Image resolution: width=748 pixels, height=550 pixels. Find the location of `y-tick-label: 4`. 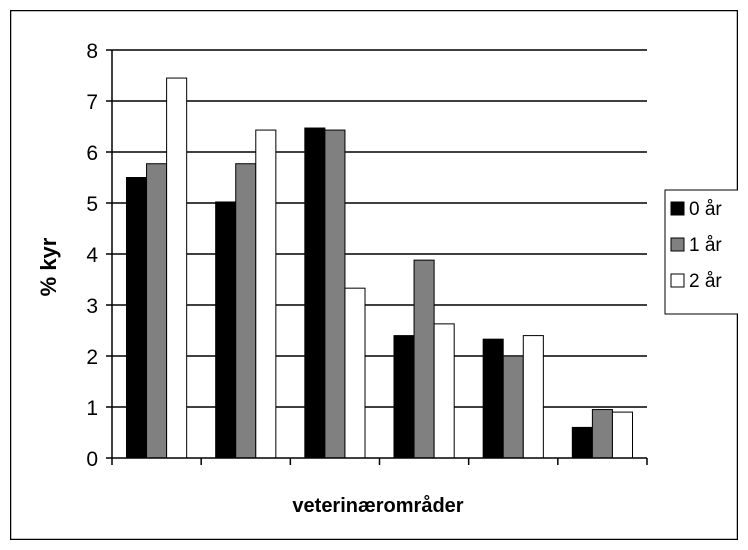

y-tick-label: 4 is located at coordinates (92, 255).